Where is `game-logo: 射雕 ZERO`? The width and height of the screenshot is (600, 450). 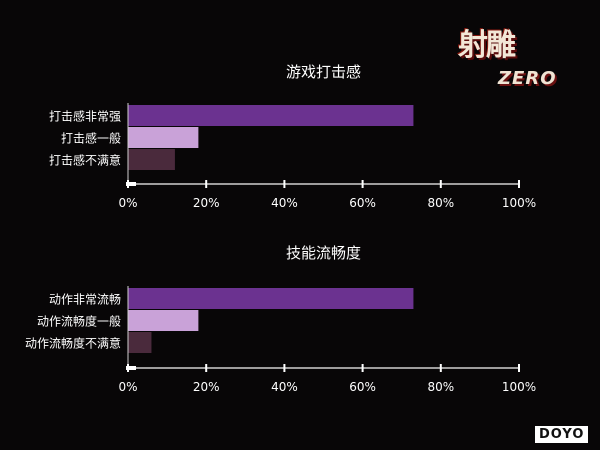 game-logo: 射雕 ZERO is located at coordinates (521, 59).